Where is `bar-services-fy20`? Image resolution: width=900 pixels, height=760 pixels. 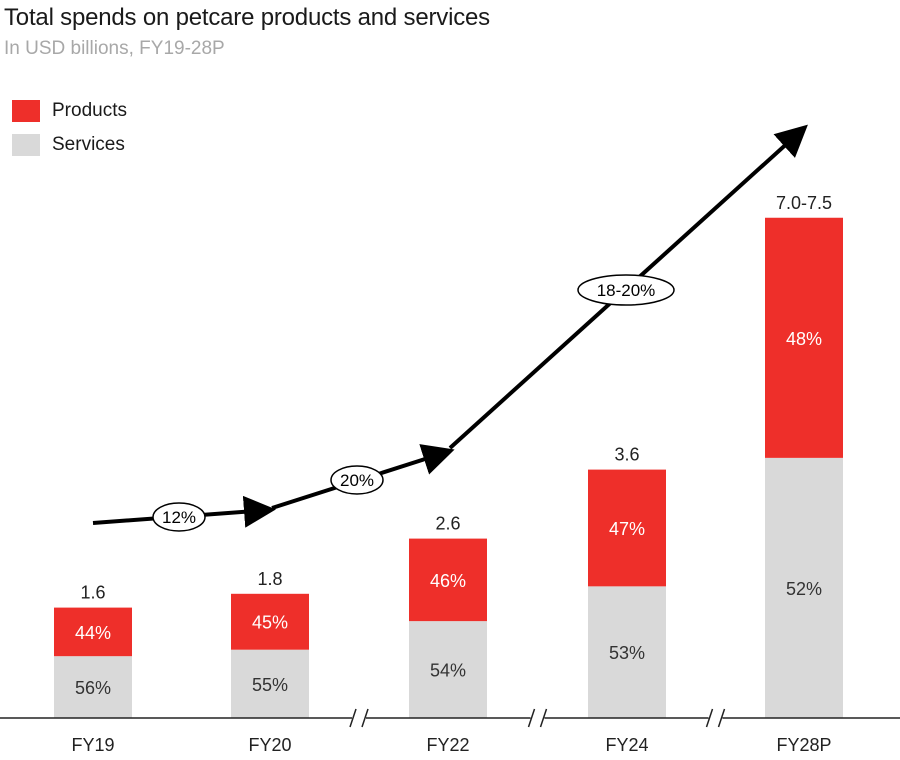 bar-services-fy20 is located at coordinates (270, 683).